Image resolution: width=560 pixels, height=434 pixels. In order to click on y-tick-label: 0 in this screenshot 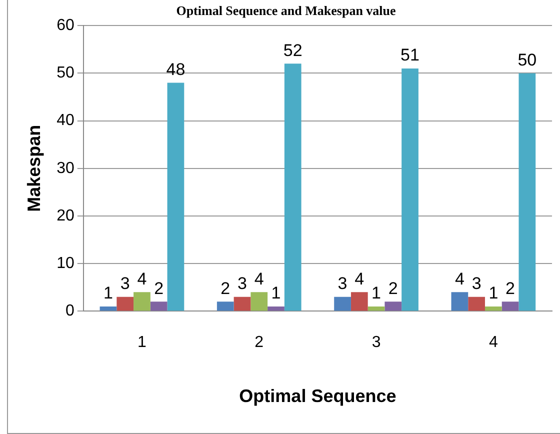, I will do `click(69, 311)`.